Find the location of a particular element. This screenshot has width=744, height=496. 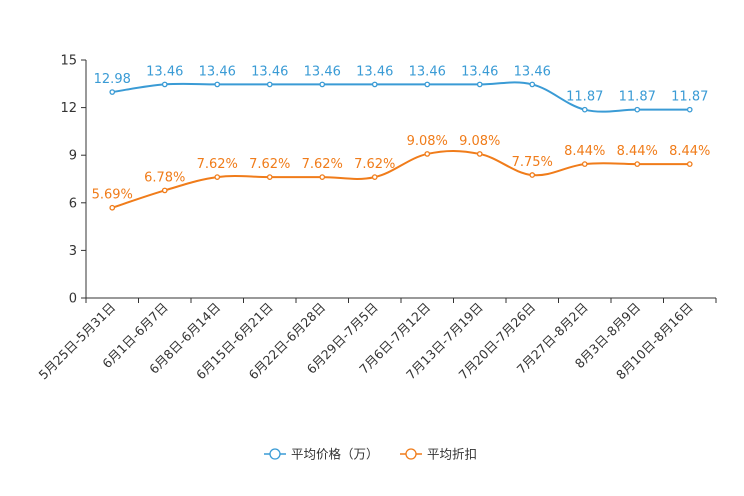

series-2-data-label: 7.75% is located at coordinates (532, 162).